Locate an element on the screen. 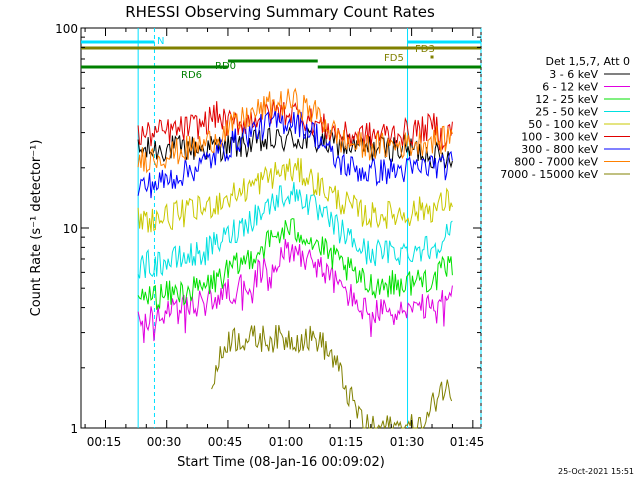  legend-title: Det 1,5,7, Att 0 is located at coordinates (588, 61).